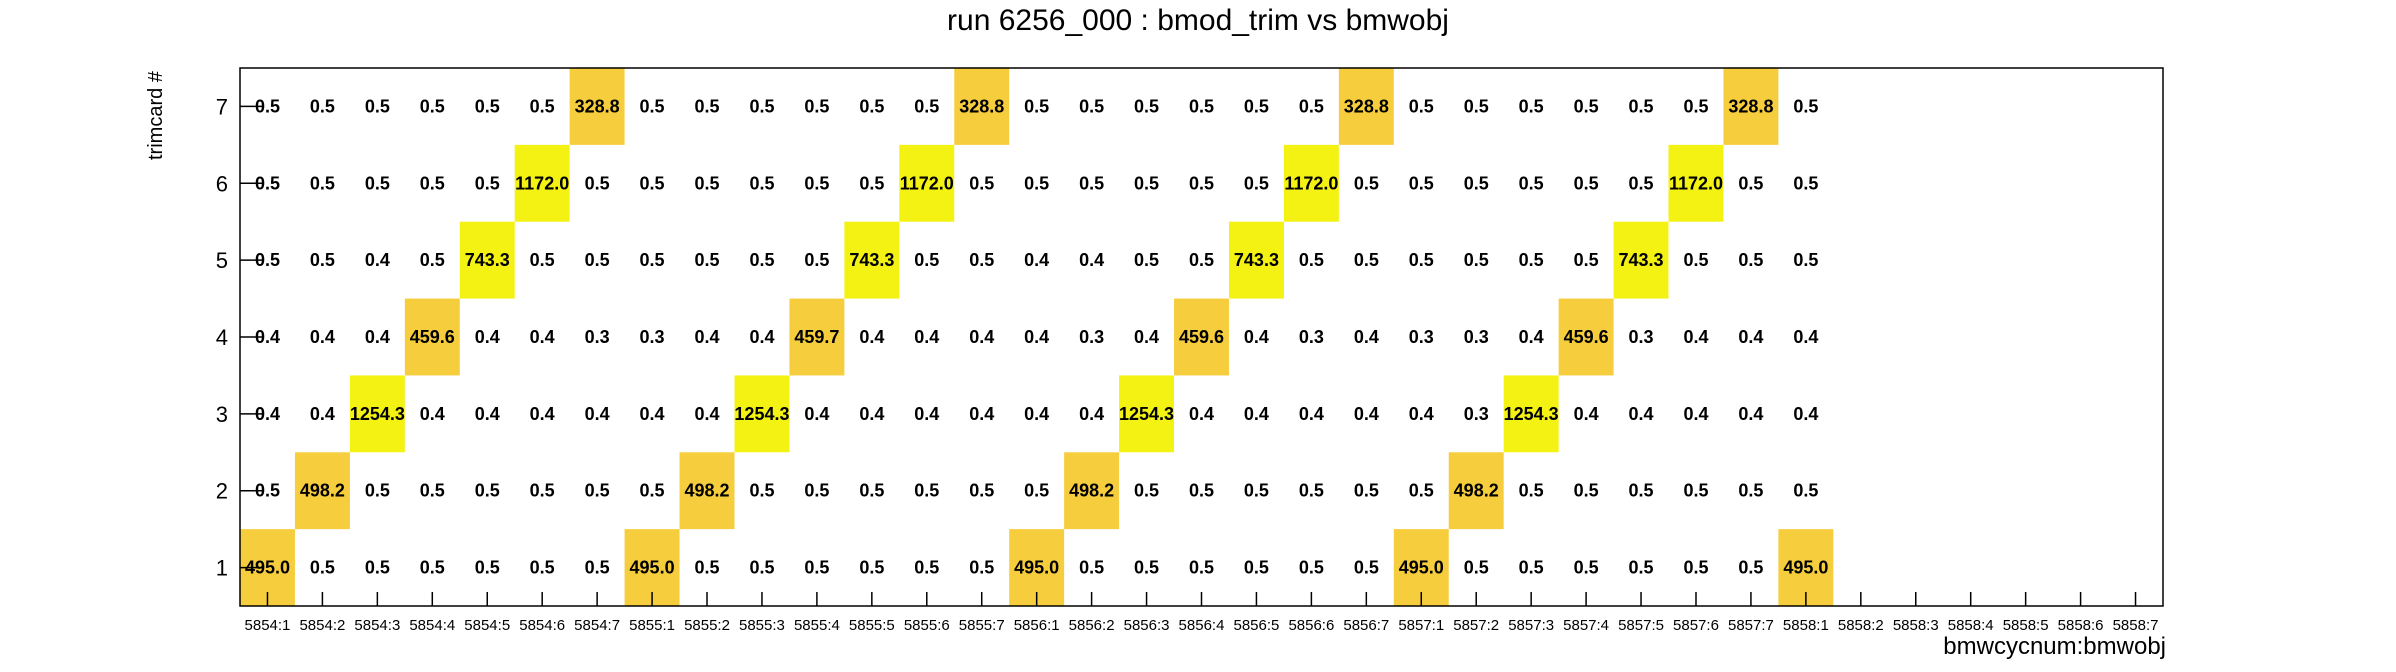  I want to click on x-tick-label: 5855:6, so click(927, 625).